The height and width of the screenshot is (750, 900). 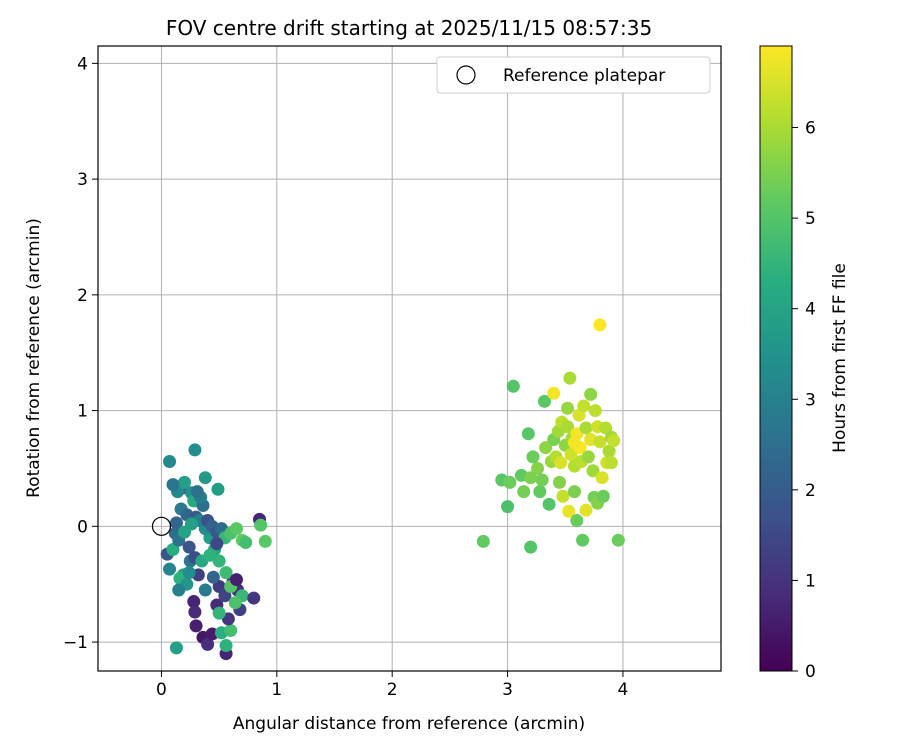 What do you see at coordinates (804, 400) in the screenshot?
I see `colorbar-ticks: 0 1 2 3 4 5 6` at bounding box center [804, 400].